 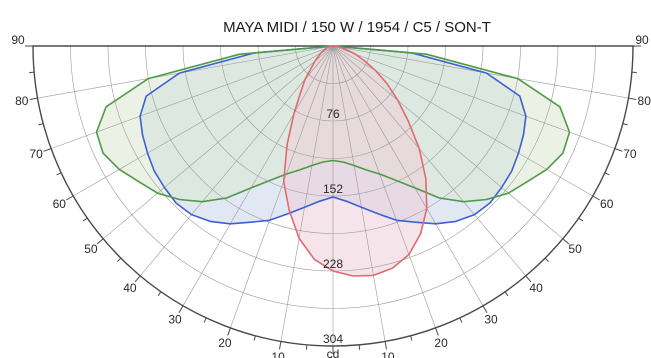 I want to click on angle-label: 0°, so click(x=333, y=356).